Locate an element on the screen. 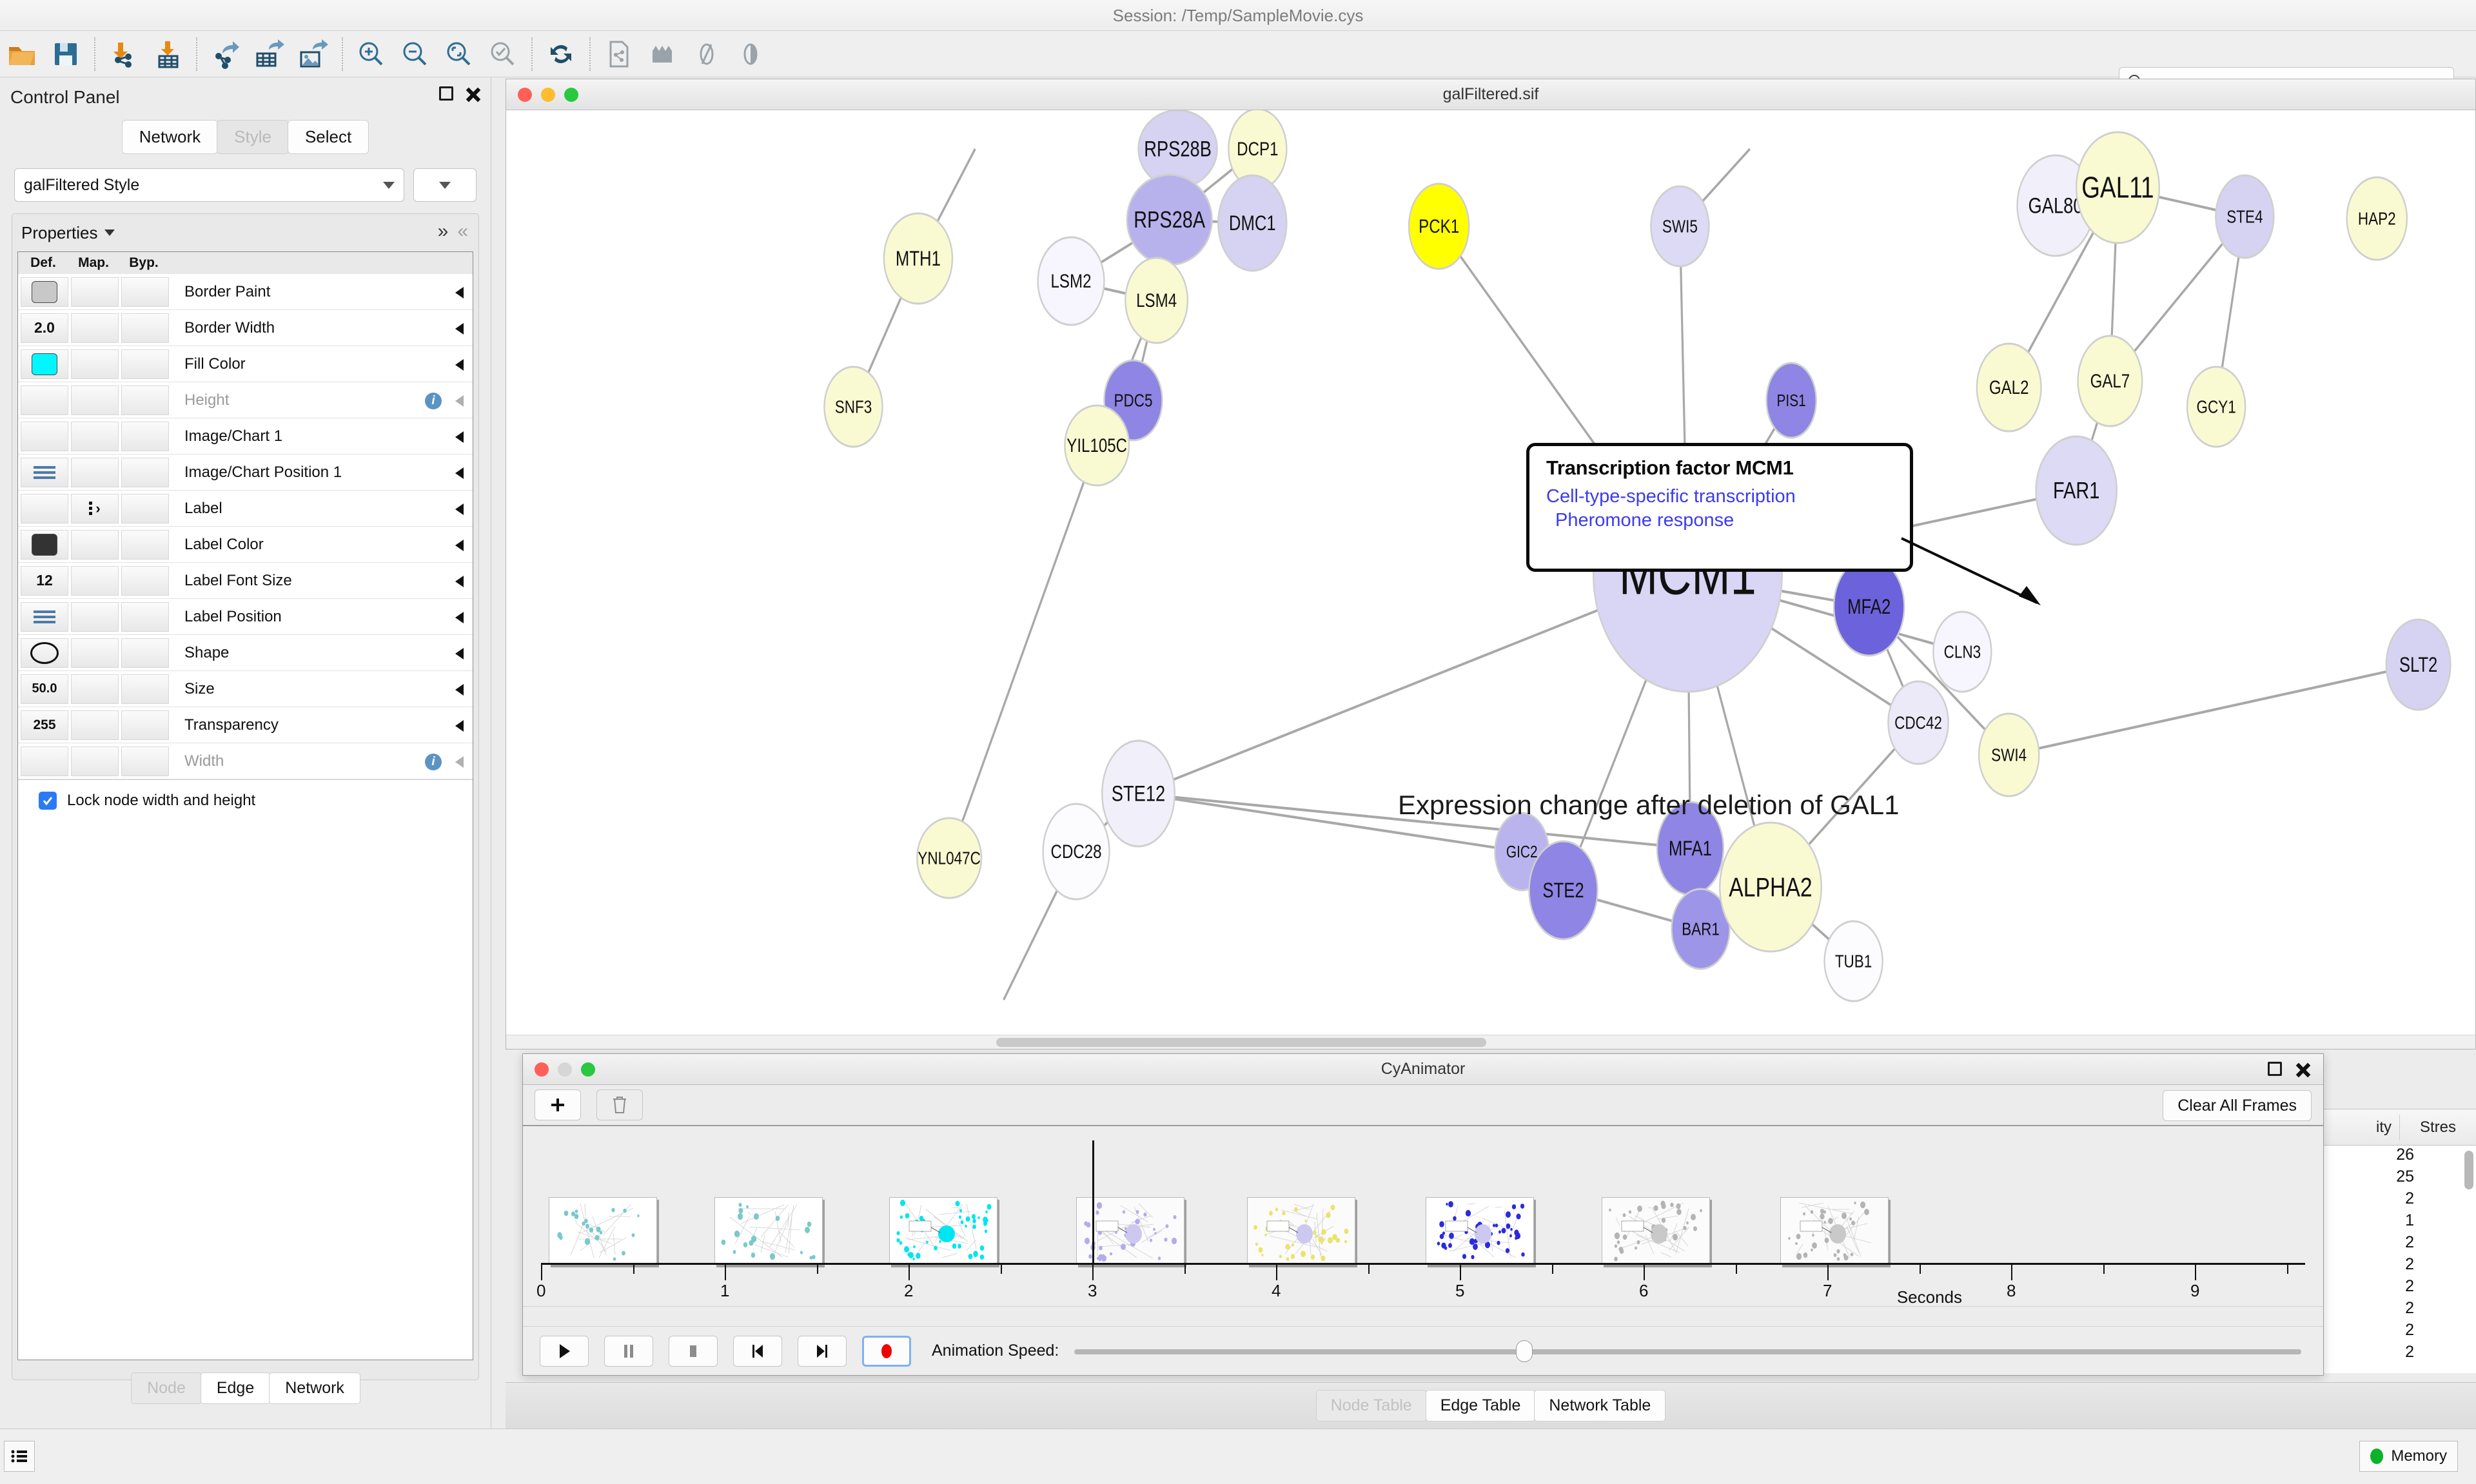 Image resolution: width=2476 pixels, height=1484 pixels. import-network-icon is located at coordinates (124, 54).